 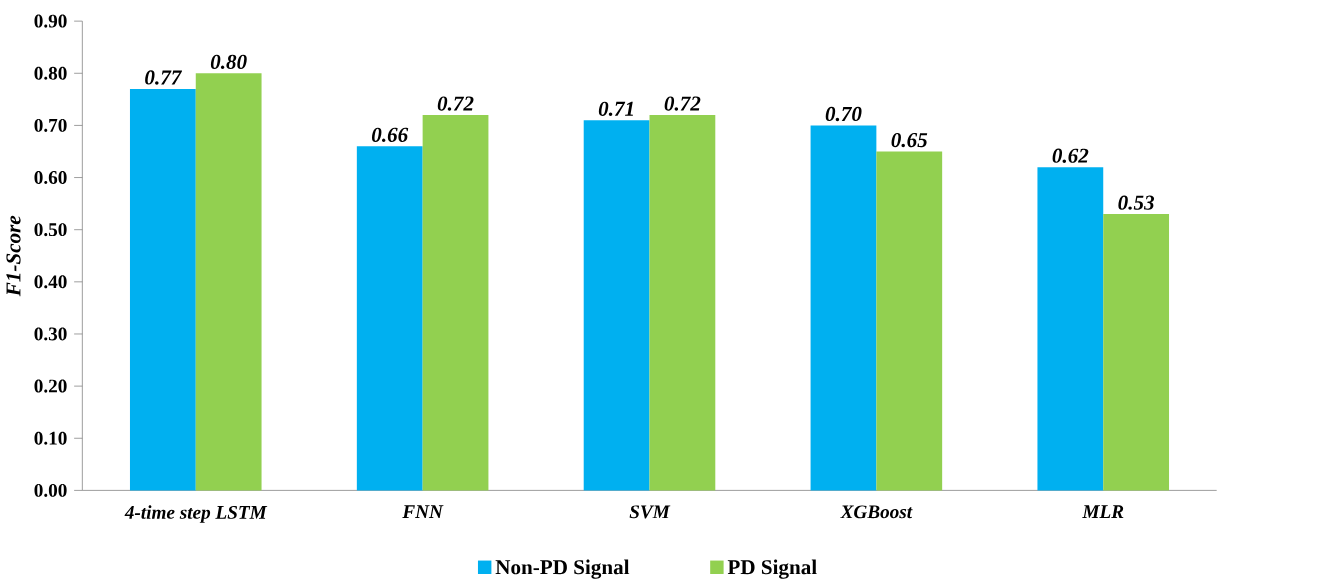 What do you see at coordinates (50, 126) in the screenshot?
I see `y-tick-label: 0.70` at bounding box center [50, 126].